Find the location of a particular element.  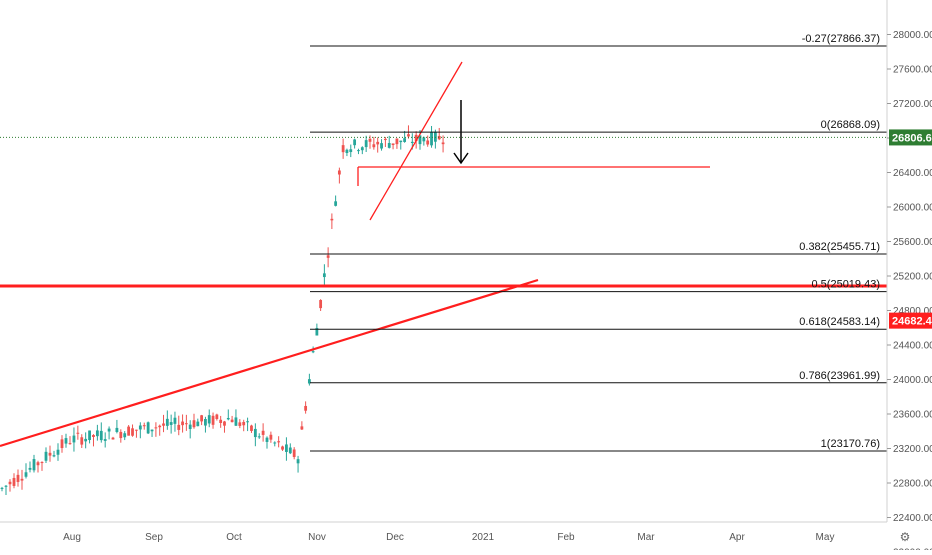

y-tick-label: 23200.00 is located at coordinates (912, 449).